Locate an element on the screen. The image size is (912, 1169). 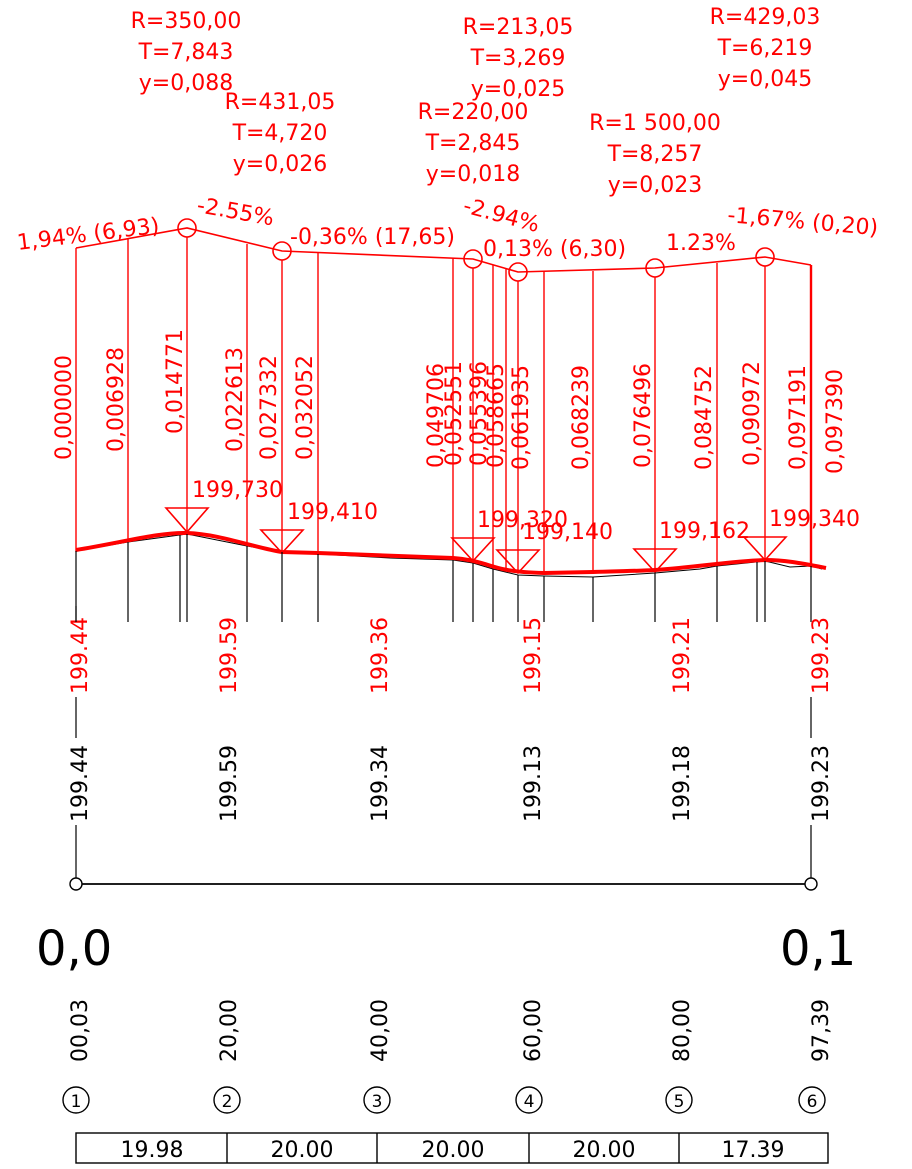
elevation-mark-label: 199,320 is located at coordinates (522, 520).